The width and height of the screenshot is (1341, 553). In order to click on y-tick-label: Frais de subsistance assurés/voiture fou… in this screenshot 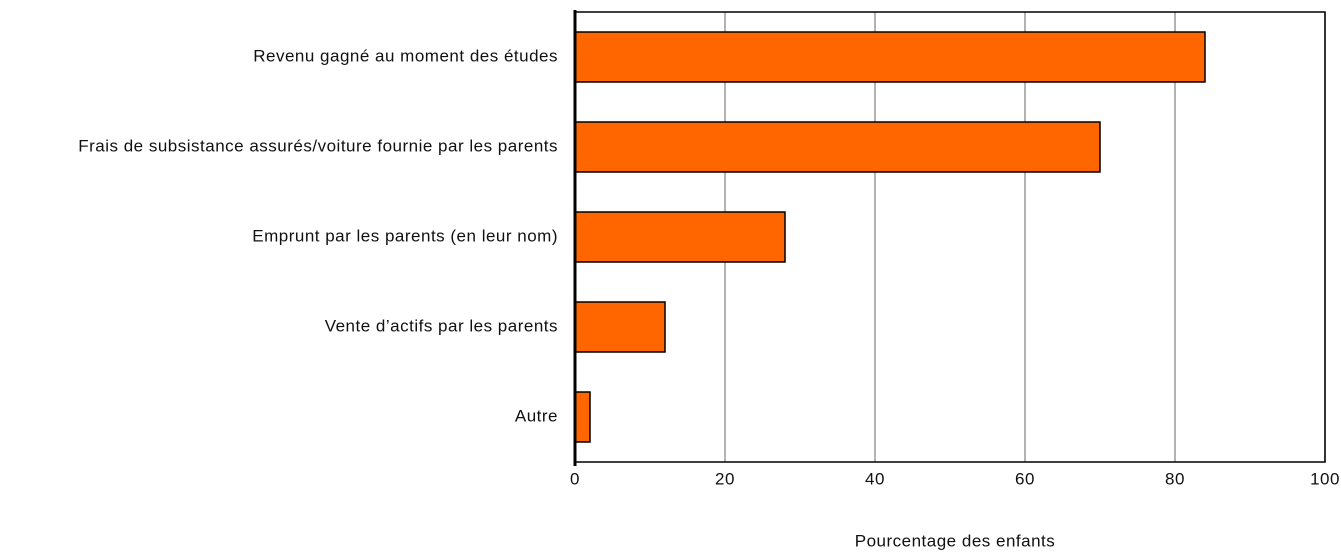, I will do `click(318, 145)`.